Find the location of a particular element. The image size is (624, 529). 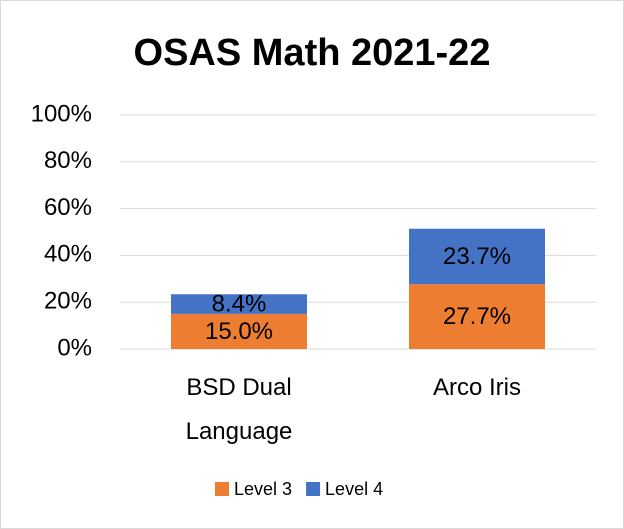

data-label: 23.7% is located at coordinates (477, 256).